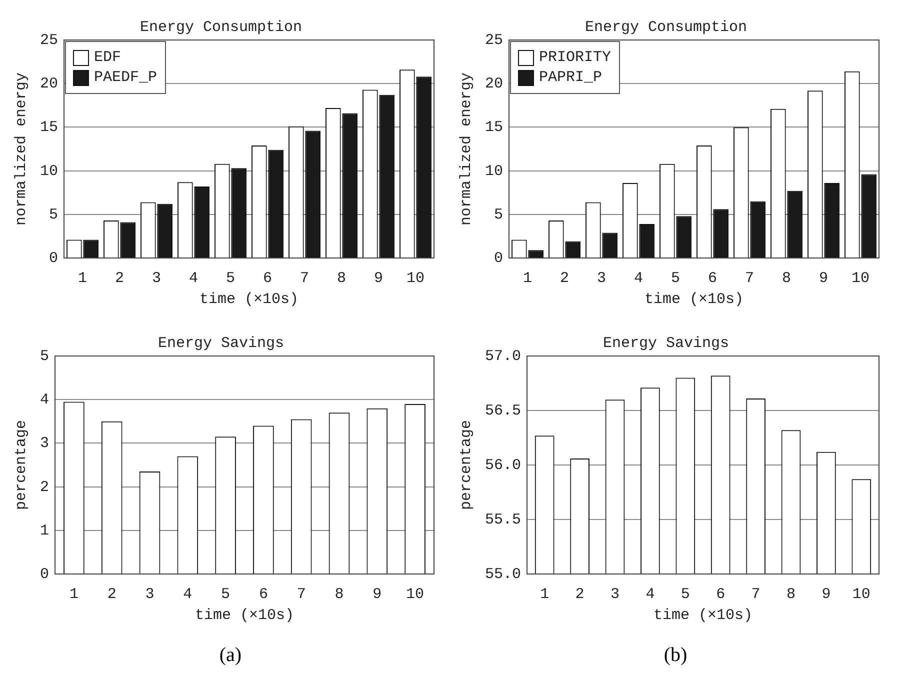 Image resolution: width=910 pixels, height=692 pixels. What do you see at coordinates (575, 57) in the screenshot?
I see `legend-label: PRIORITY` at bounding box center [575, 57].